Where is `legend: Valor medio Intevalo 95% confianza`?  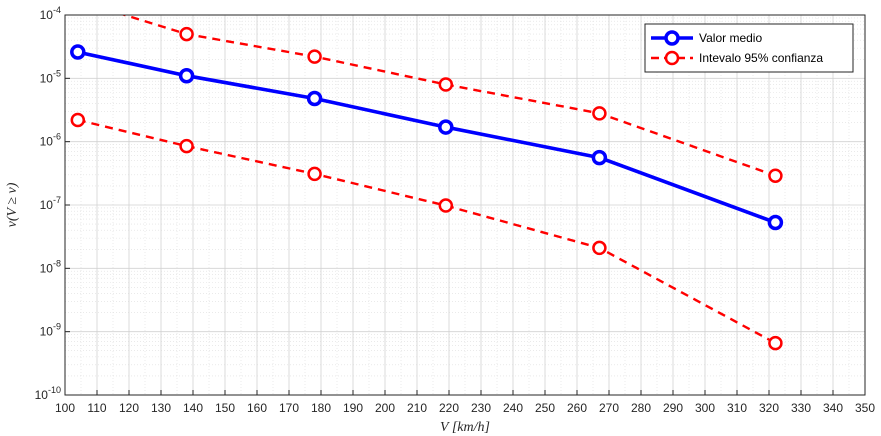
legend: Valor medio Intevalo 95% confianza is located at coordinates (749, 48).